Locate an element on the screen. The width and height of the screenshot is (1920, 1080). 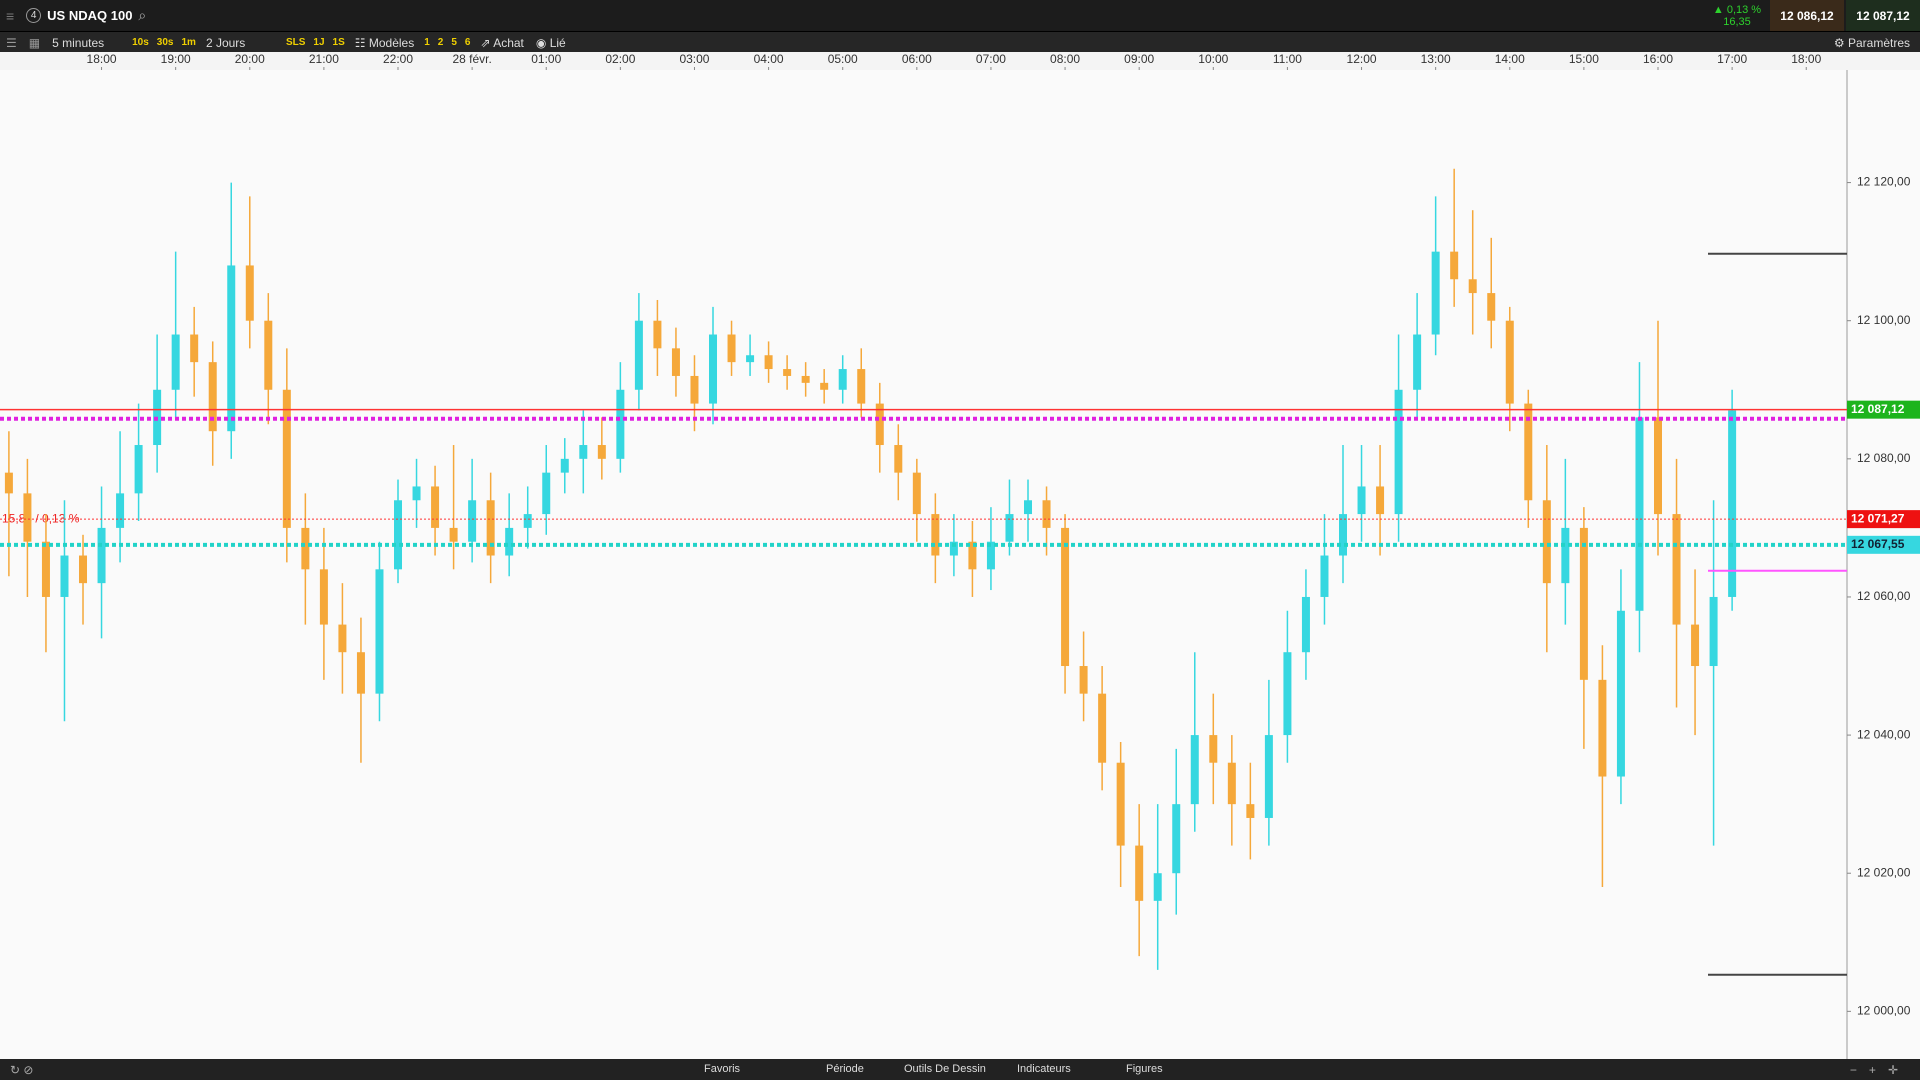
menu-icon: ≡ is located at coordinates (10, 15).